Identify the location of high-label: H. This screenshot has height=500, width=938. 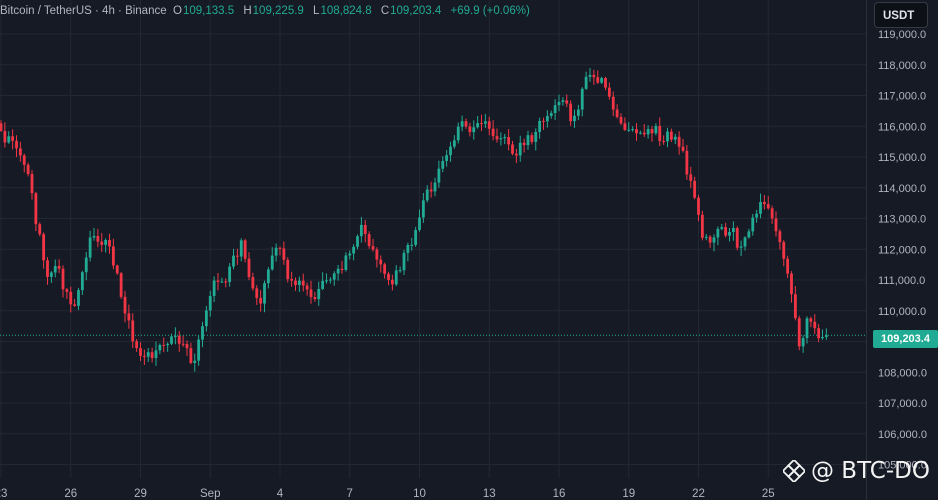
(247, 11).